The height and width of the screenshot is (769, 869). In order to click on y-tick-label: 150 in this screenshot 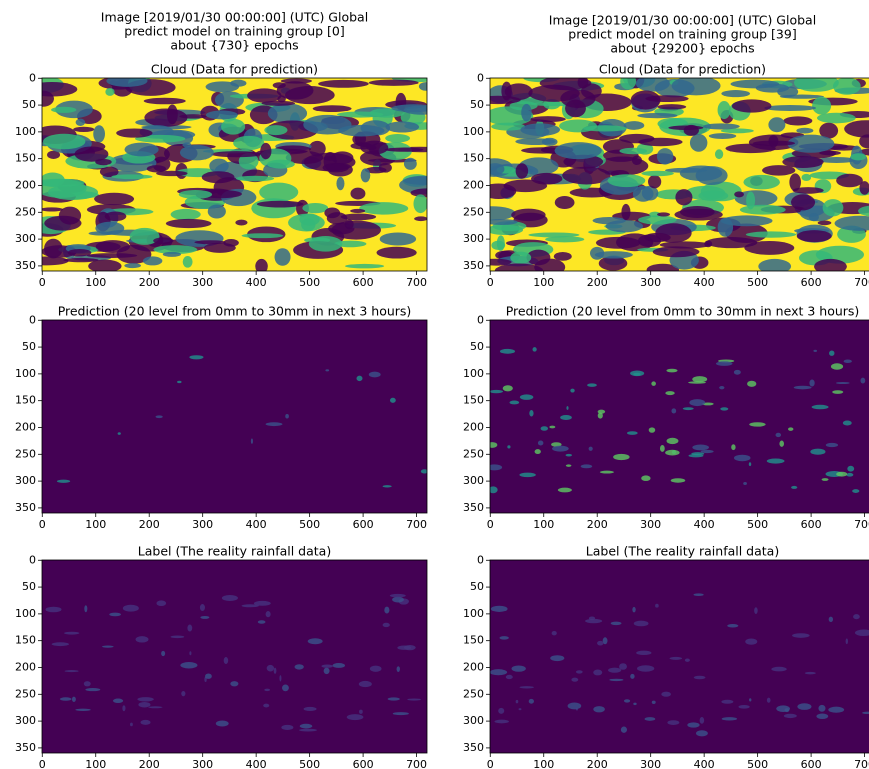, I will do `click(473, 158)`.